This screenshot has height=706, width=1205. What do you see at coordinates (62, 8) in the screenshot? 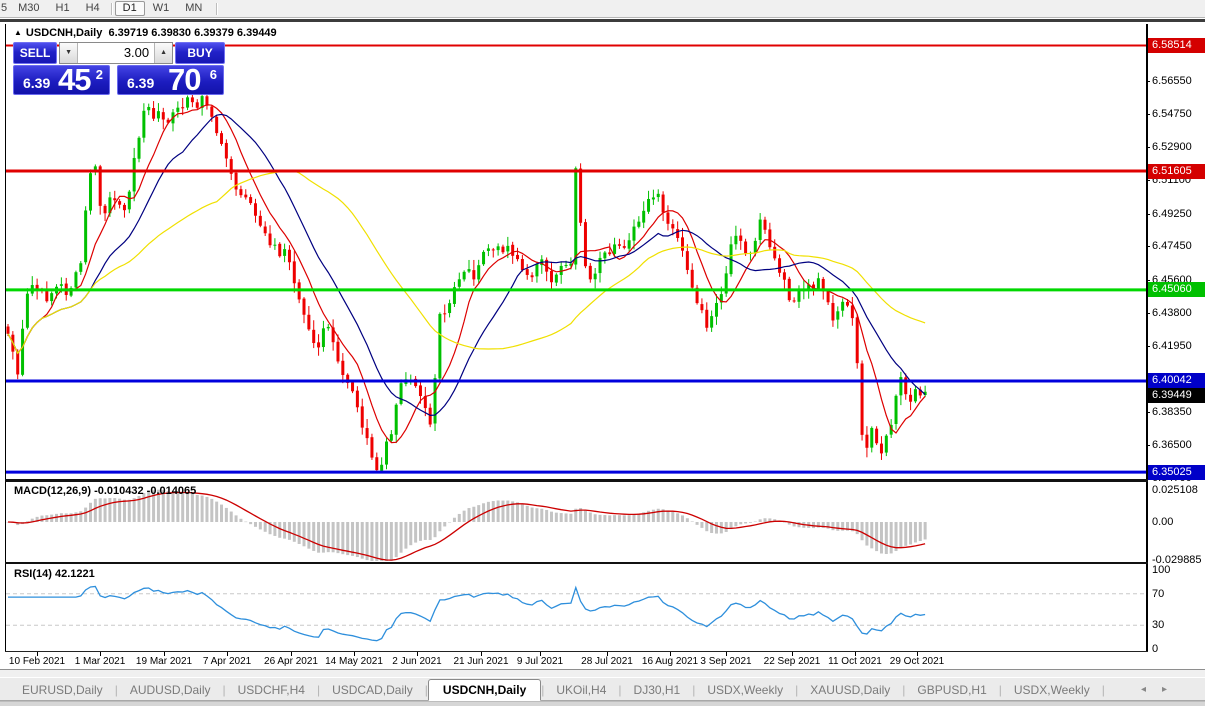
I see `timeframe-button-H1: H1` at bounding box center [62, 8].